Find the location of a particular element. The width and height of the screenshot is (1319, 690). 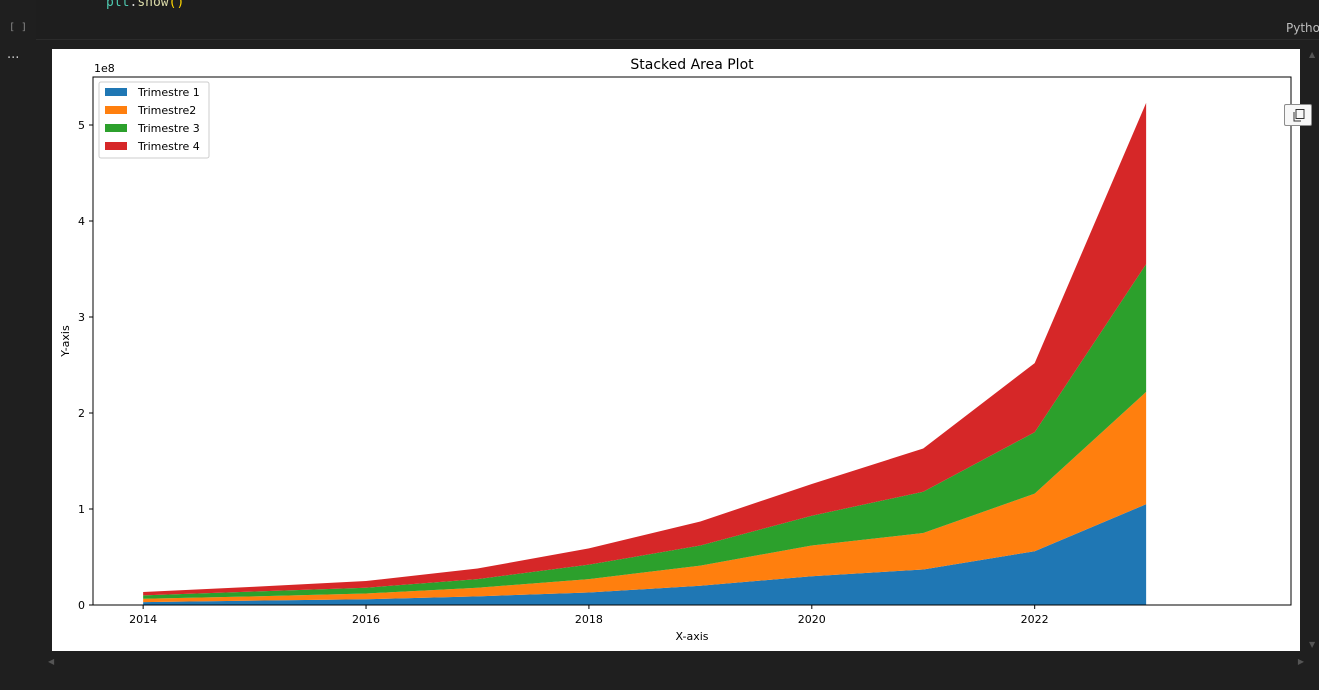

x-tick-label: 2022 is located at coordinates (1035, 619).